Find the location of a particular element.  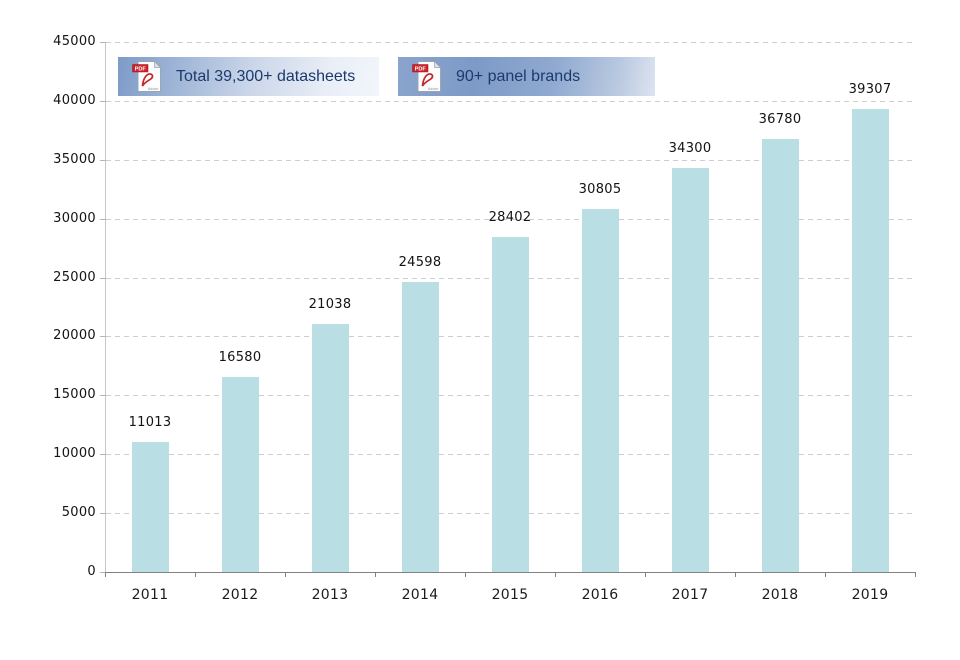

x-axis-label: 2017 is located at coordinates (690, 595).